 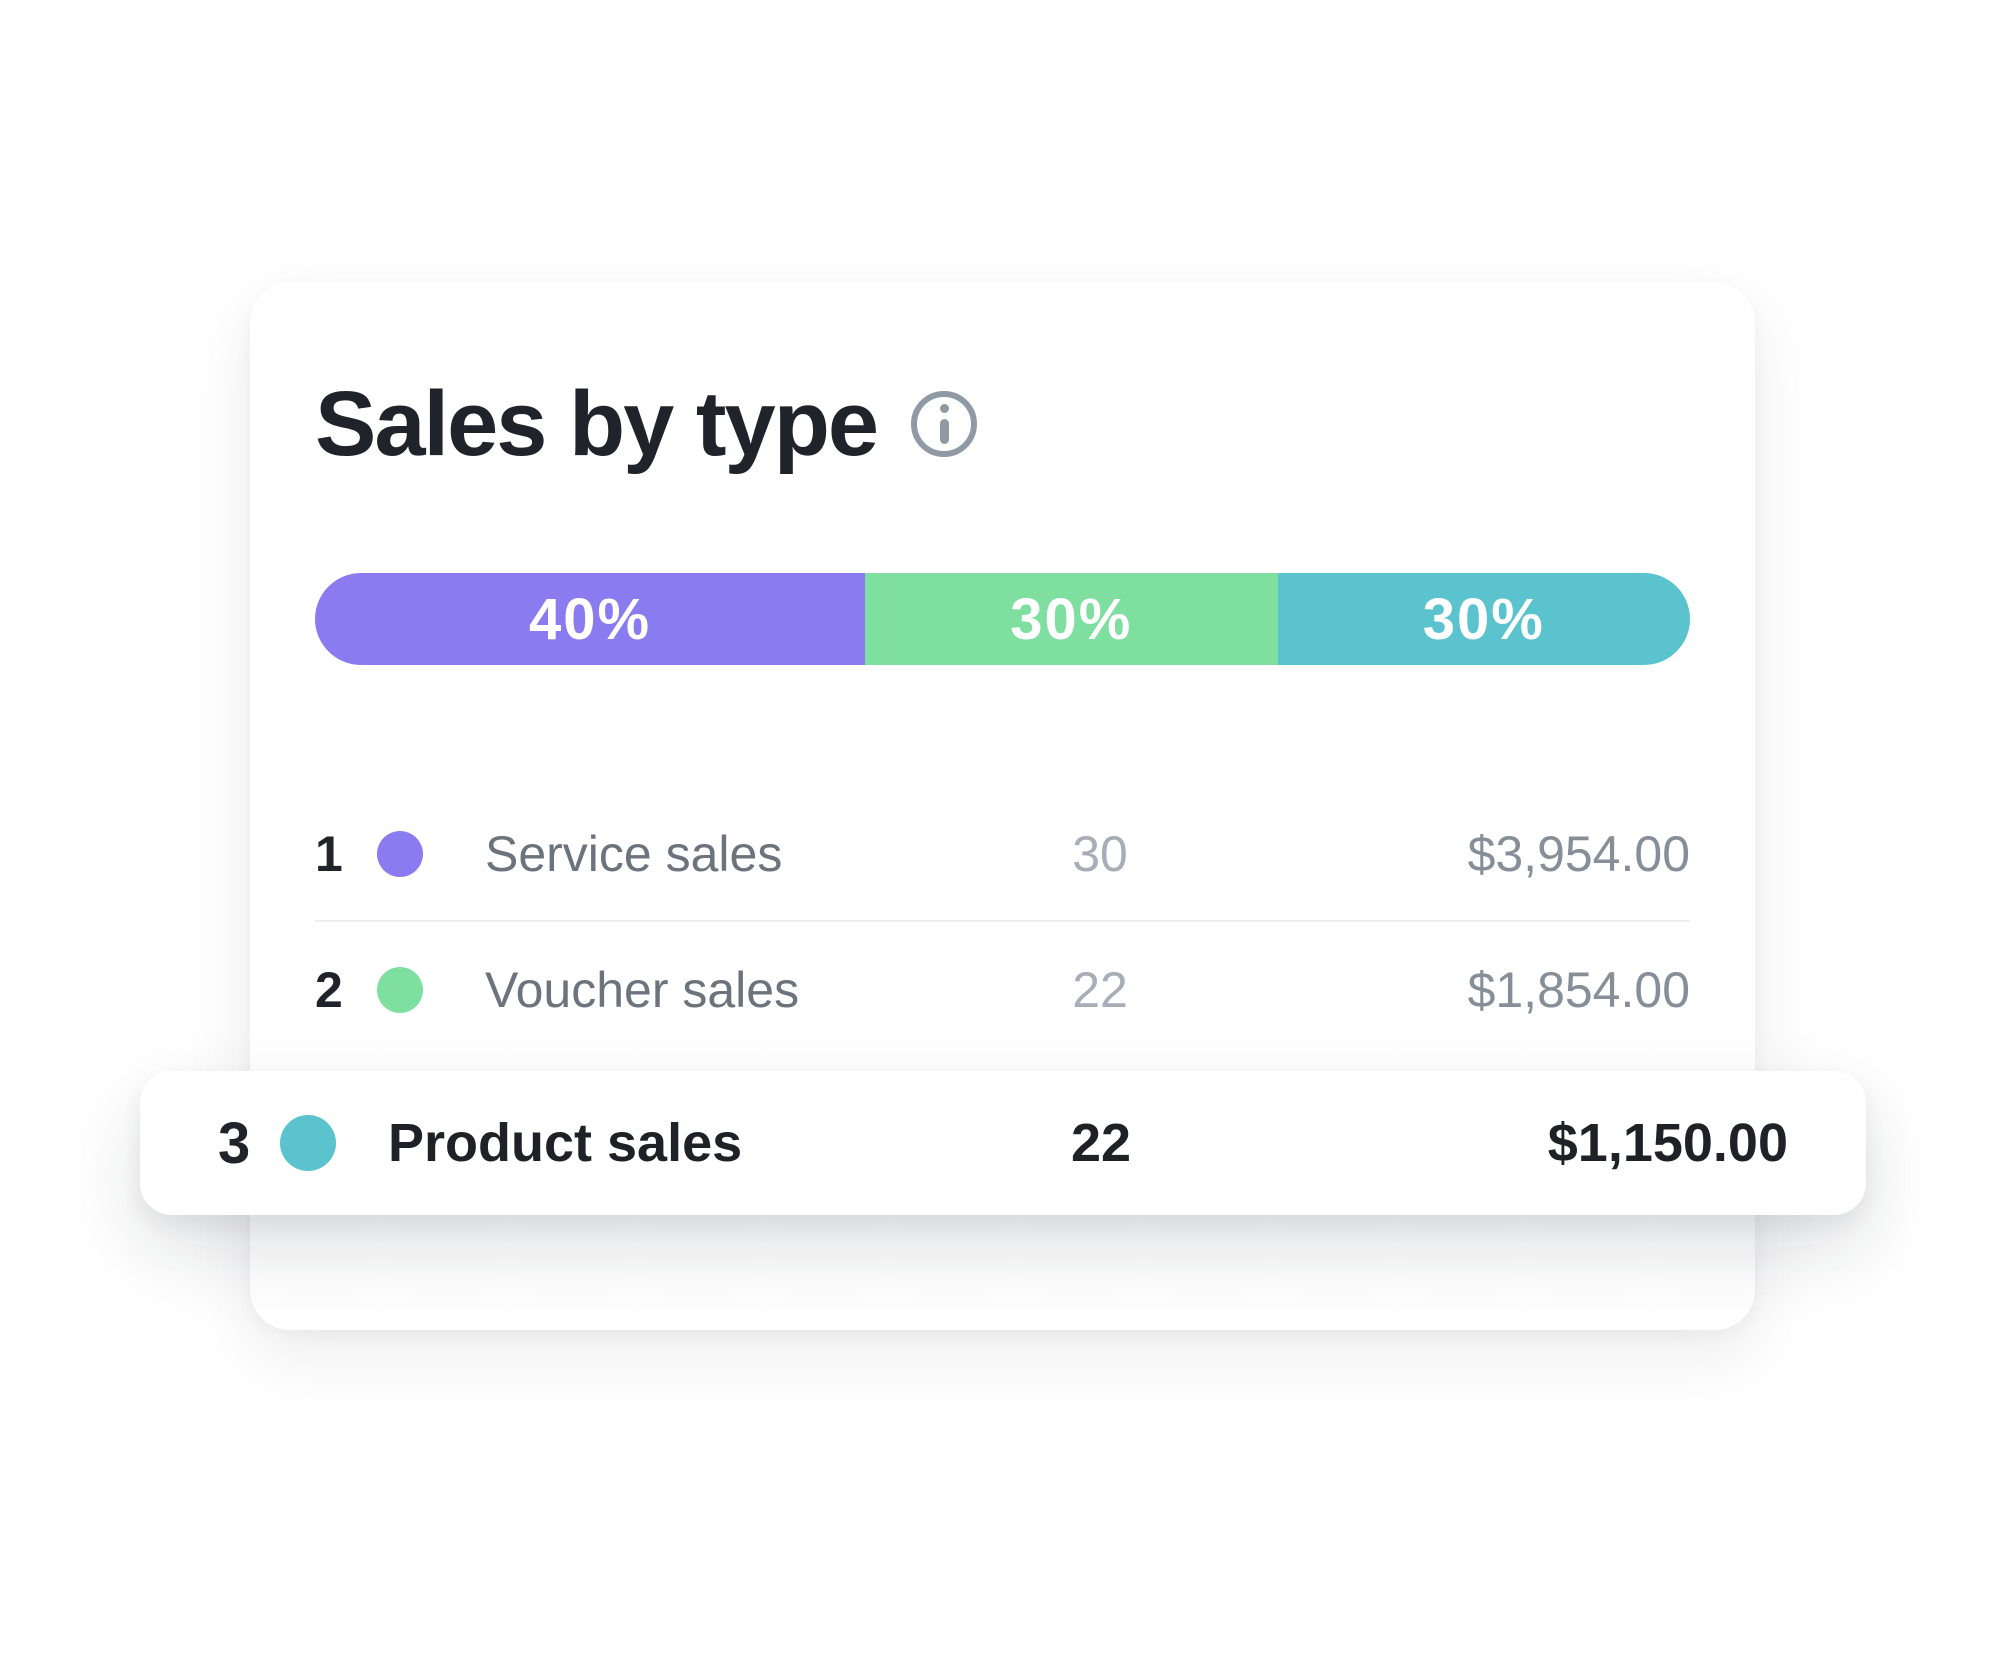 What do you see at coordinates (400, 989) in the screenshot?
I see `legend-dot-green` at bounding box center [400, 989].